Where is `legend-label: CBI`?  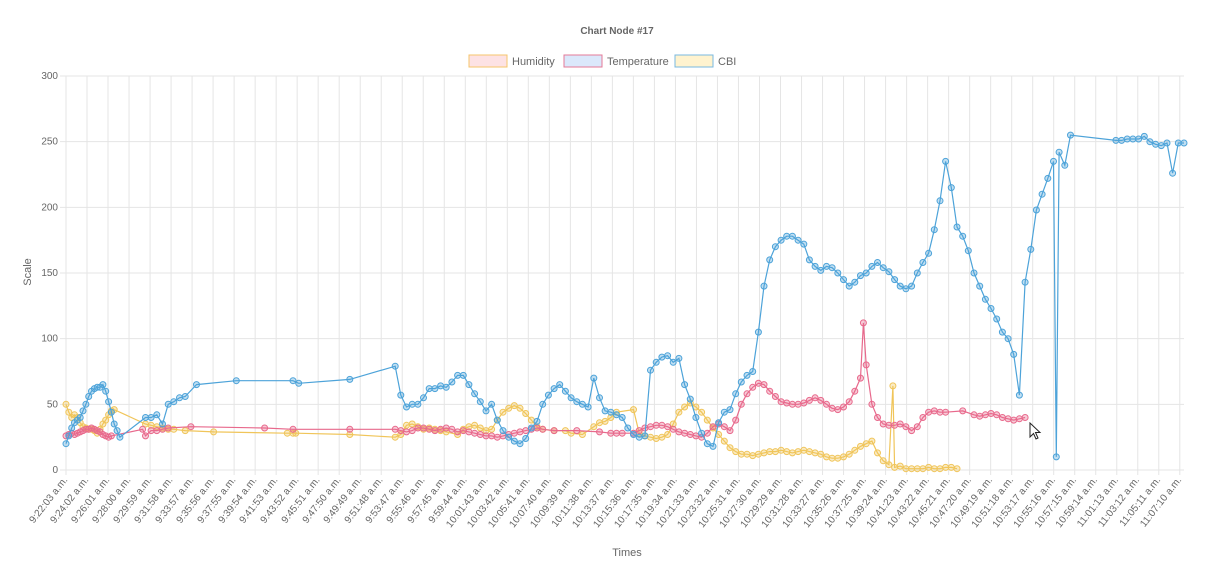 legend-label: CBI is located at coordinates (727, 62).